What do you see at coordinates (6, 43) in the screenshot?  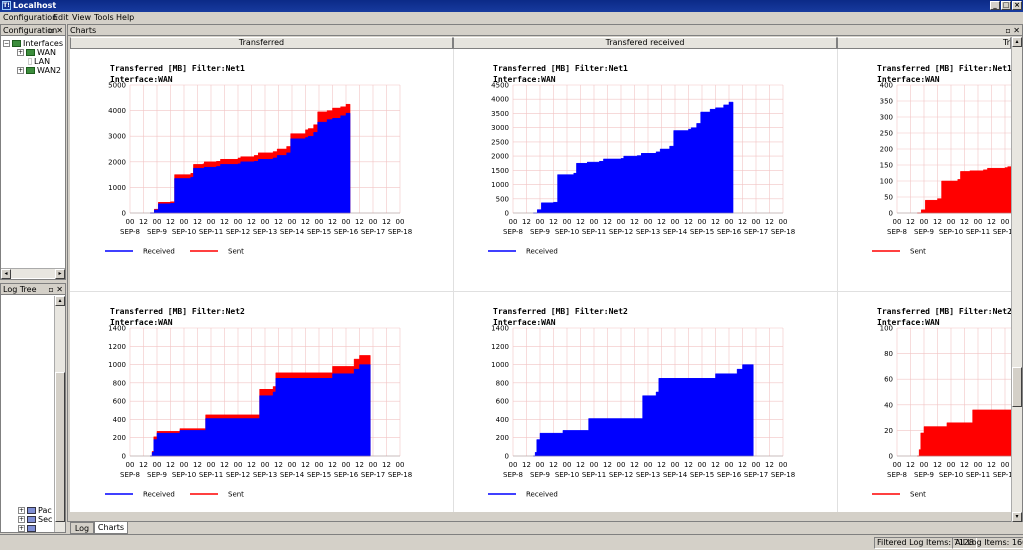 I see `collapse-icon: −` at bounding box center [6, 43].